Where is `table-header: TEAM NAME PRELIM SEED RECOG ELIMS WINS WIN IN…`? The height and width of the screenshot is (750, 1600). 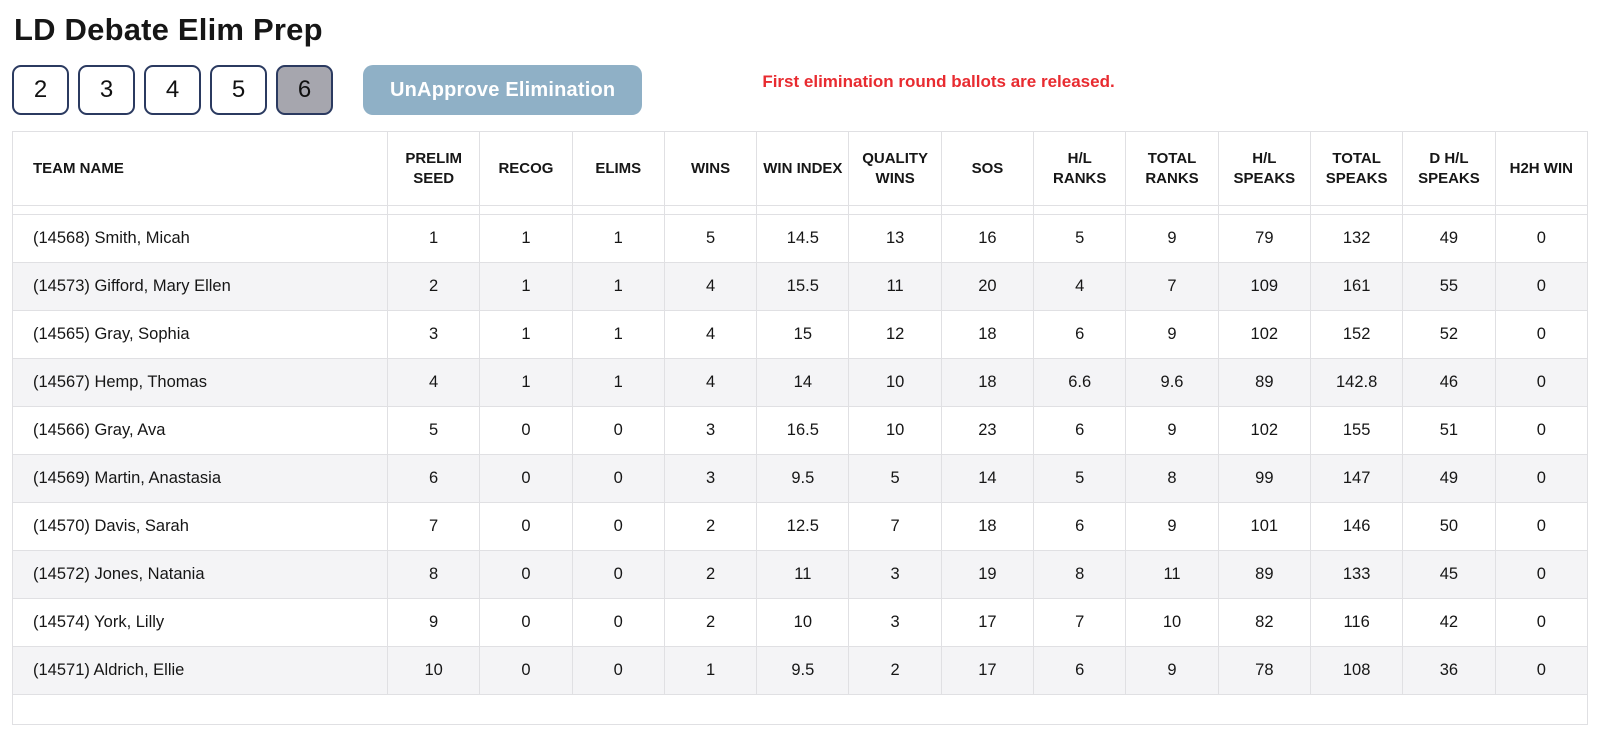
table-header: TEAM NAME PRELIM SEED RECOG ELIMS WINS WIN IN… is located at coordinates (800, 173).